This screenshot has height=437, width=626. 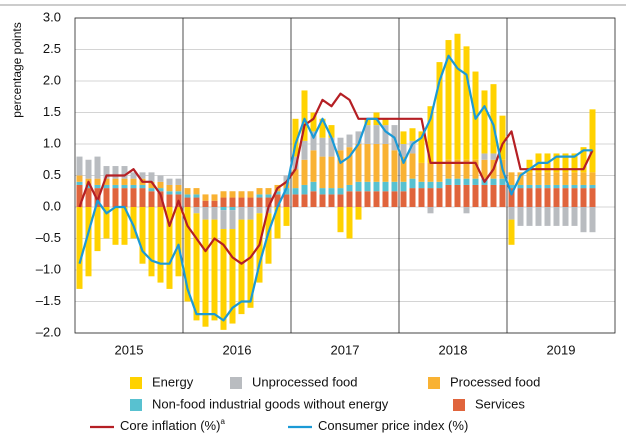 I want to click on legend-label: Consumer price index (%), so click(x=393, y=425).